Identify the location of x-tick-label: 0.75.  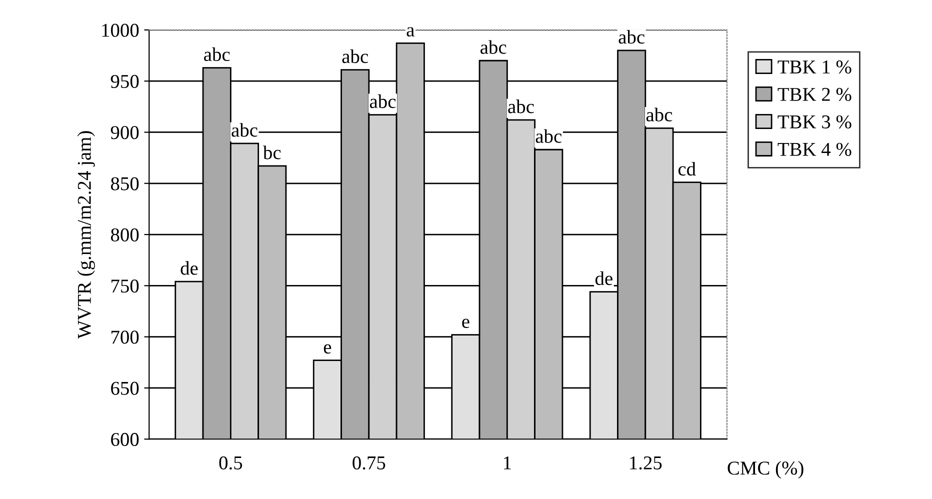
(369, 463).